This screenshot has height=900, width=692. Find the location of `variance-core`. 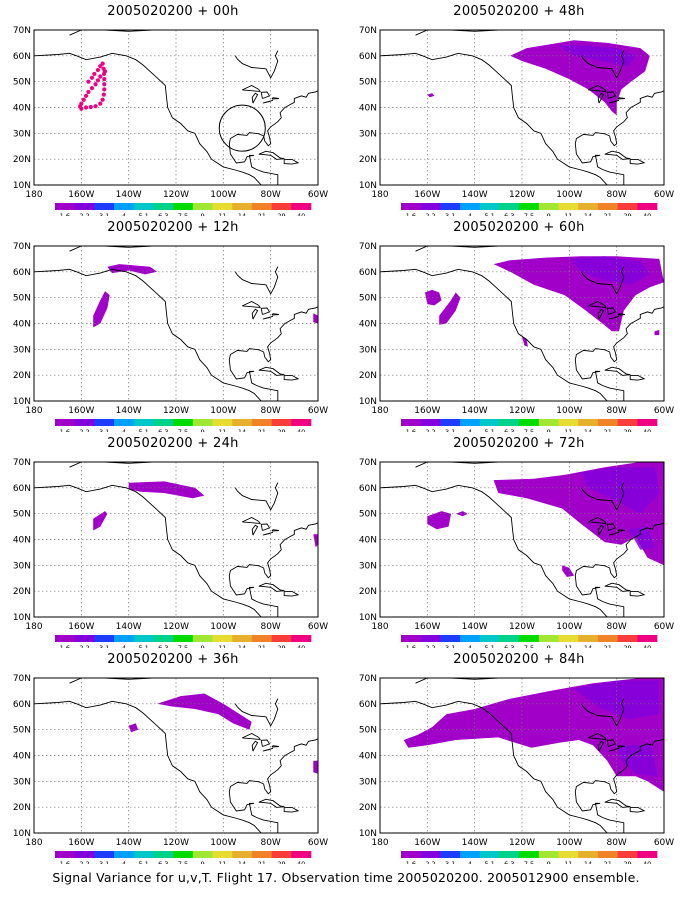

variance-core is located at coordinates (609, 270).